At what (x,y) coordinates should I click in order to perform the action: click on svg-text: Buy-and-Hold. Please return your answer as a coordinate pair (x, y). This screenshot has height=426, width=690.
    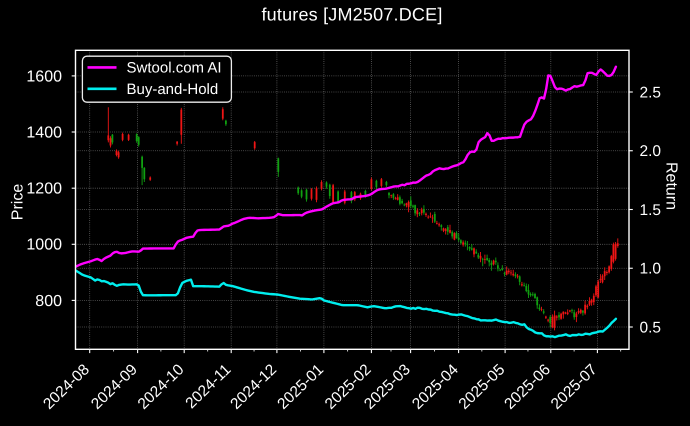
    Looking at the image, I should click on (173, 89).